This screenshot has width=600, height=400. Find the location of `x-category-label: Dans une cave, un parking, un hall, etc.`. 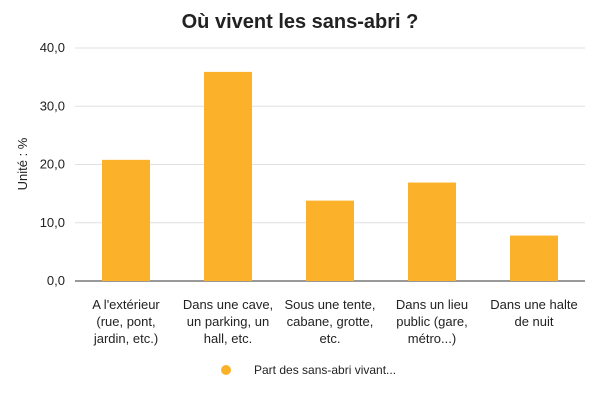

x-category-label: Dans une cave, un parking, un hall, etc. is located at coordinates (228, 321).